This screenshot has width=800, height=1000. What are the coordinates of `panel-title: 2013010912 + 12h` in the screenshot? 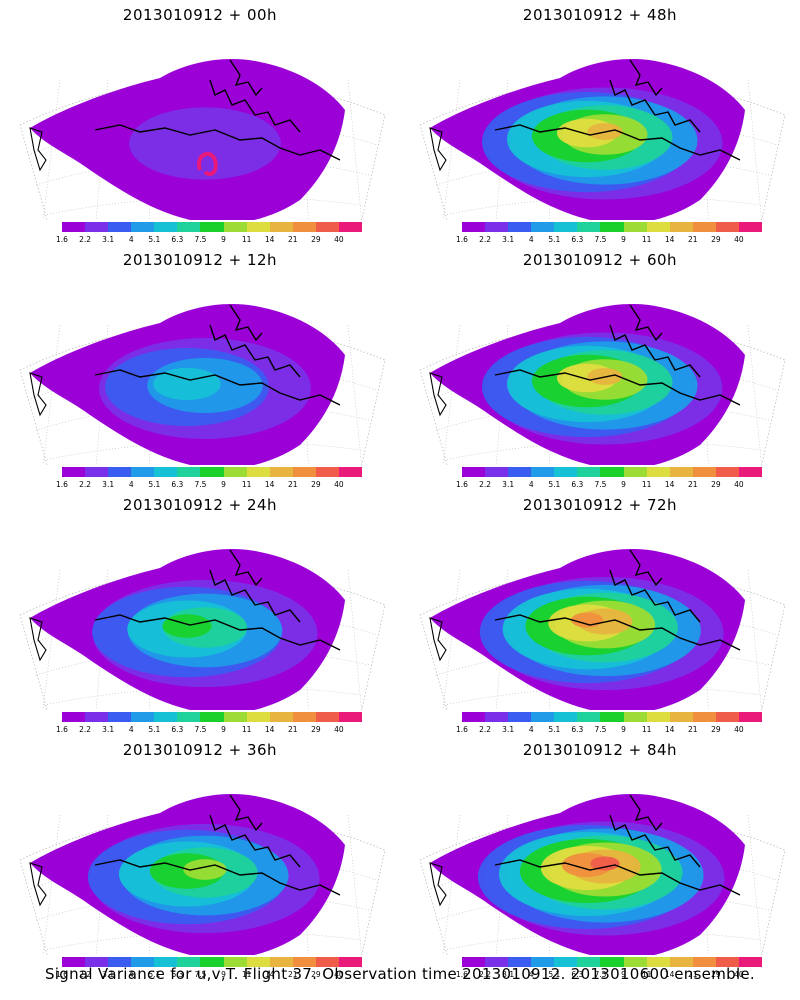 It's located at (200, 260).